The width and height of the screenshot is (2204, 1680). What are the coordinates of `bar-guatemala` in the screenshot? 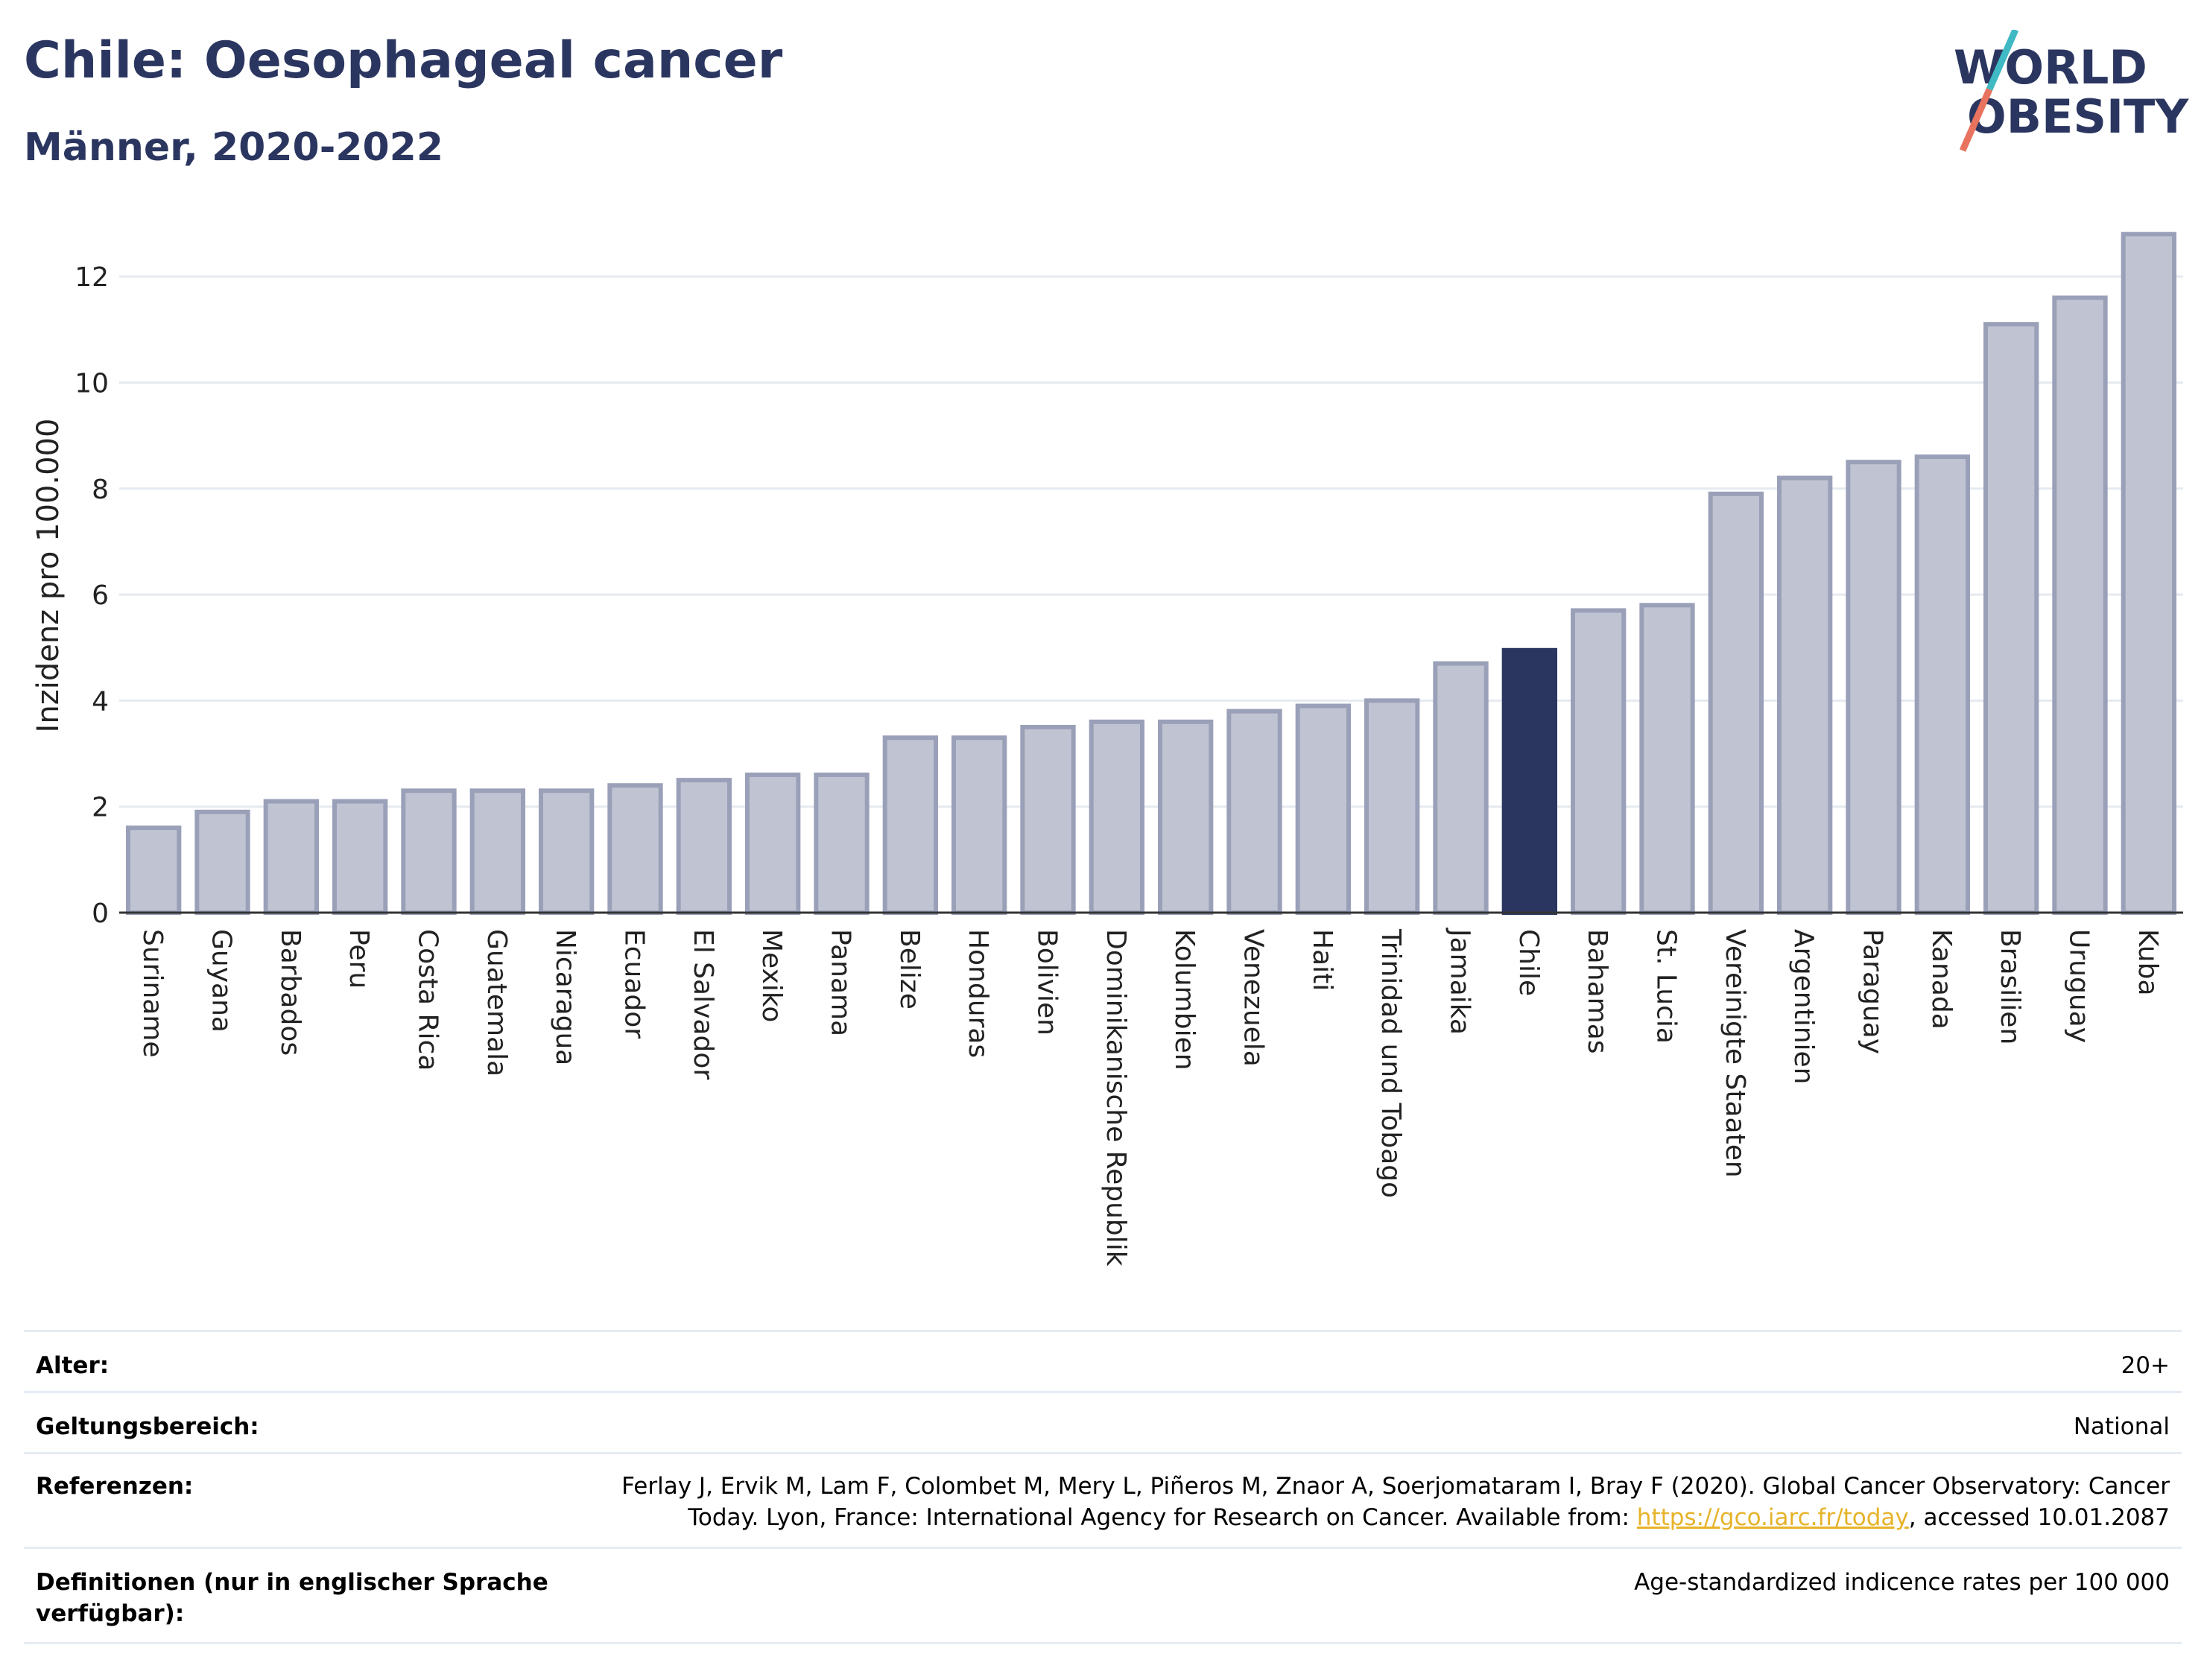 It's located at (497, 852).